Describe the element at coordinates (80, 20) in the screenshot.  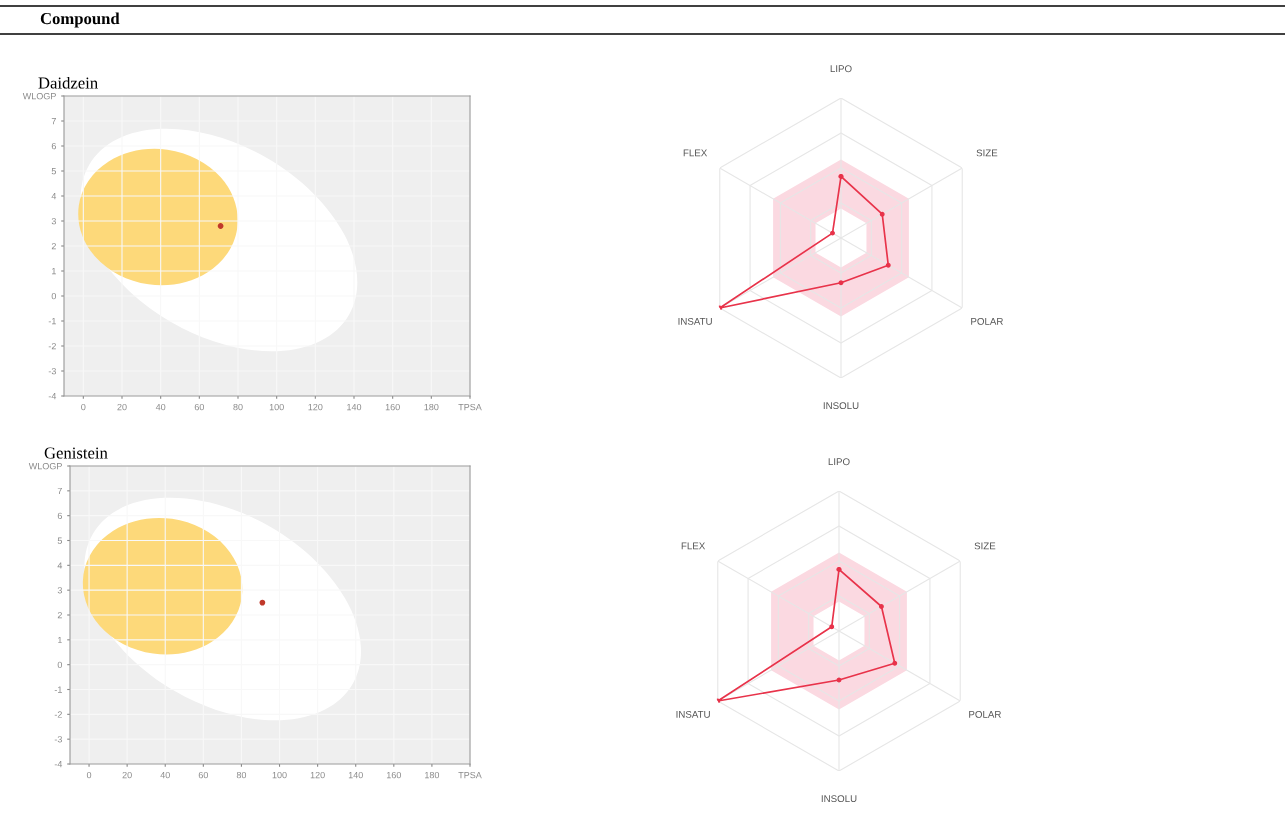
I see `text: Compound` at that location.